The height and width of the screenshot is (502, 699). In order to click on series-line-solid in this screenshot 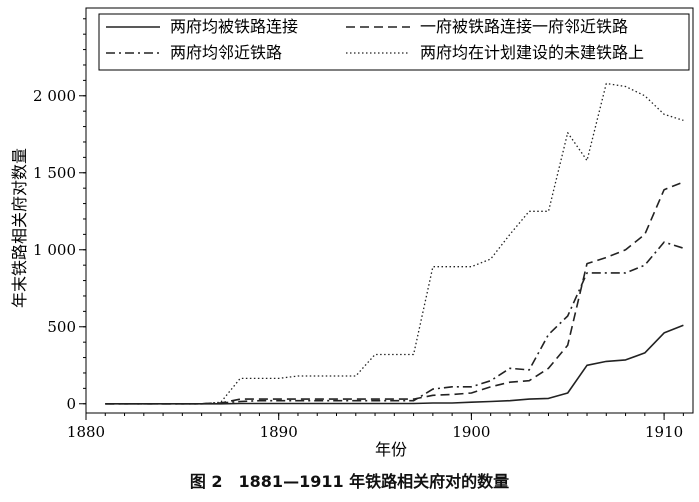, I will do `click(394, 364)`.